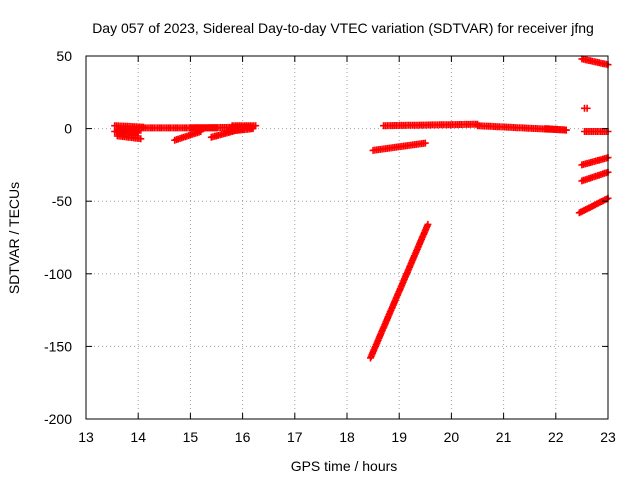 This screenshot has height=480, width=640. What do you see at coordinates (504, 437) in the screenshot?
I see `x-tick-label: 21` at bounding box center [504, 437].